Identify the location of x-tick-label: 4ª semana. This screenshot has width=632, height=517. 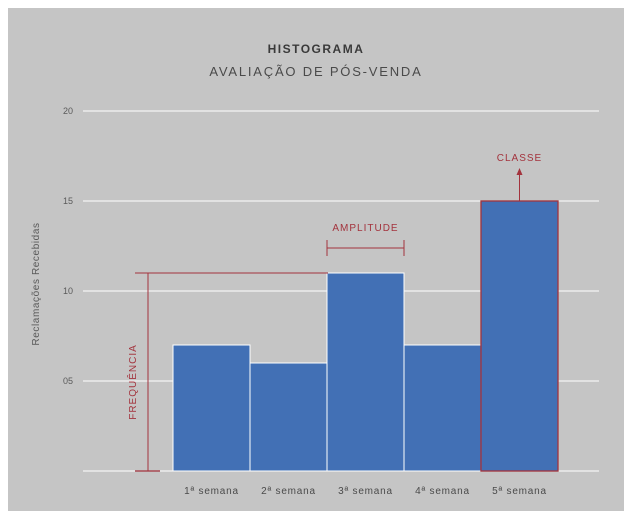
(442, 491).